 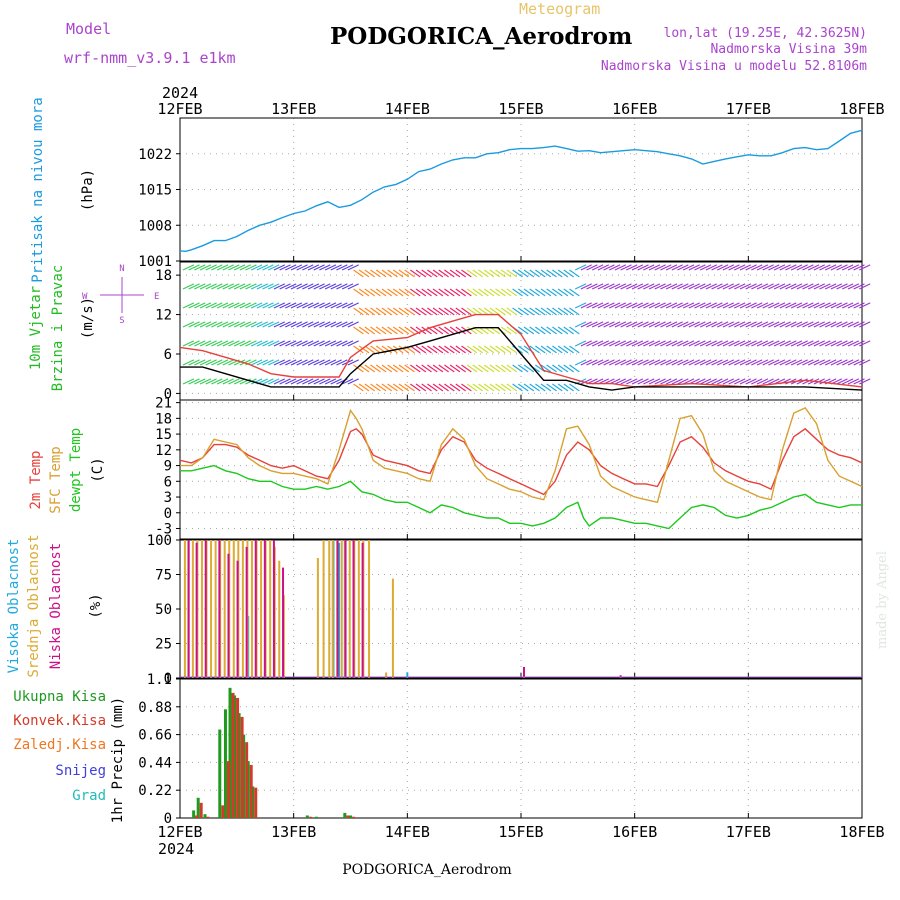 What do you see at coordinates (58, 328) in the screenshot?
I see `wind-axis-label-2: Brzina i Pravac` at bounding box center [58, 328].